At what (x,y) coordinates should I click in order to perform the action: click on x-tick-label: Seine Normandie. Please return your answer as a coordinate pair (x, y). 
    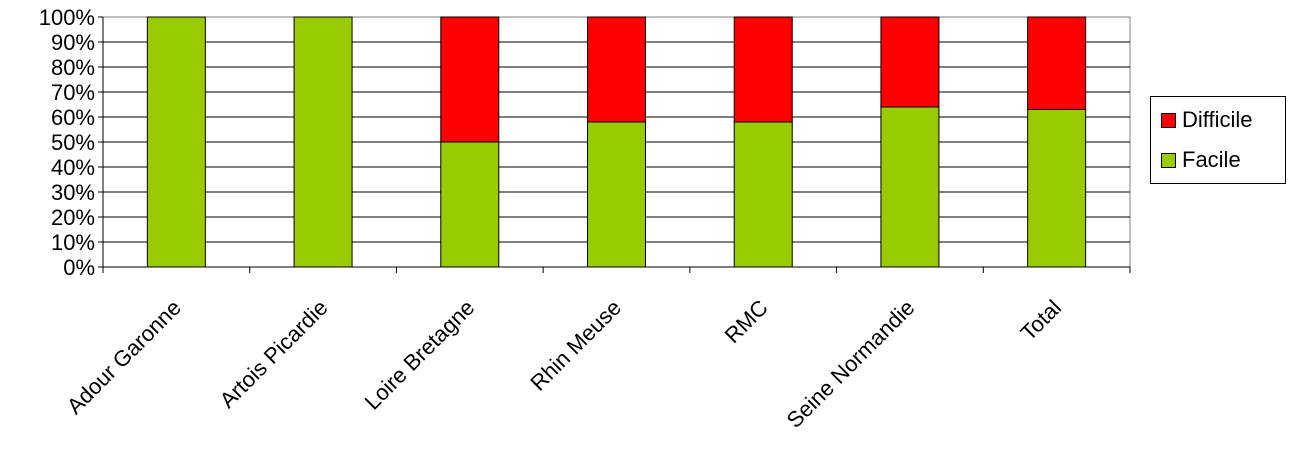
    Looking at the image, I should click on (851, 364).